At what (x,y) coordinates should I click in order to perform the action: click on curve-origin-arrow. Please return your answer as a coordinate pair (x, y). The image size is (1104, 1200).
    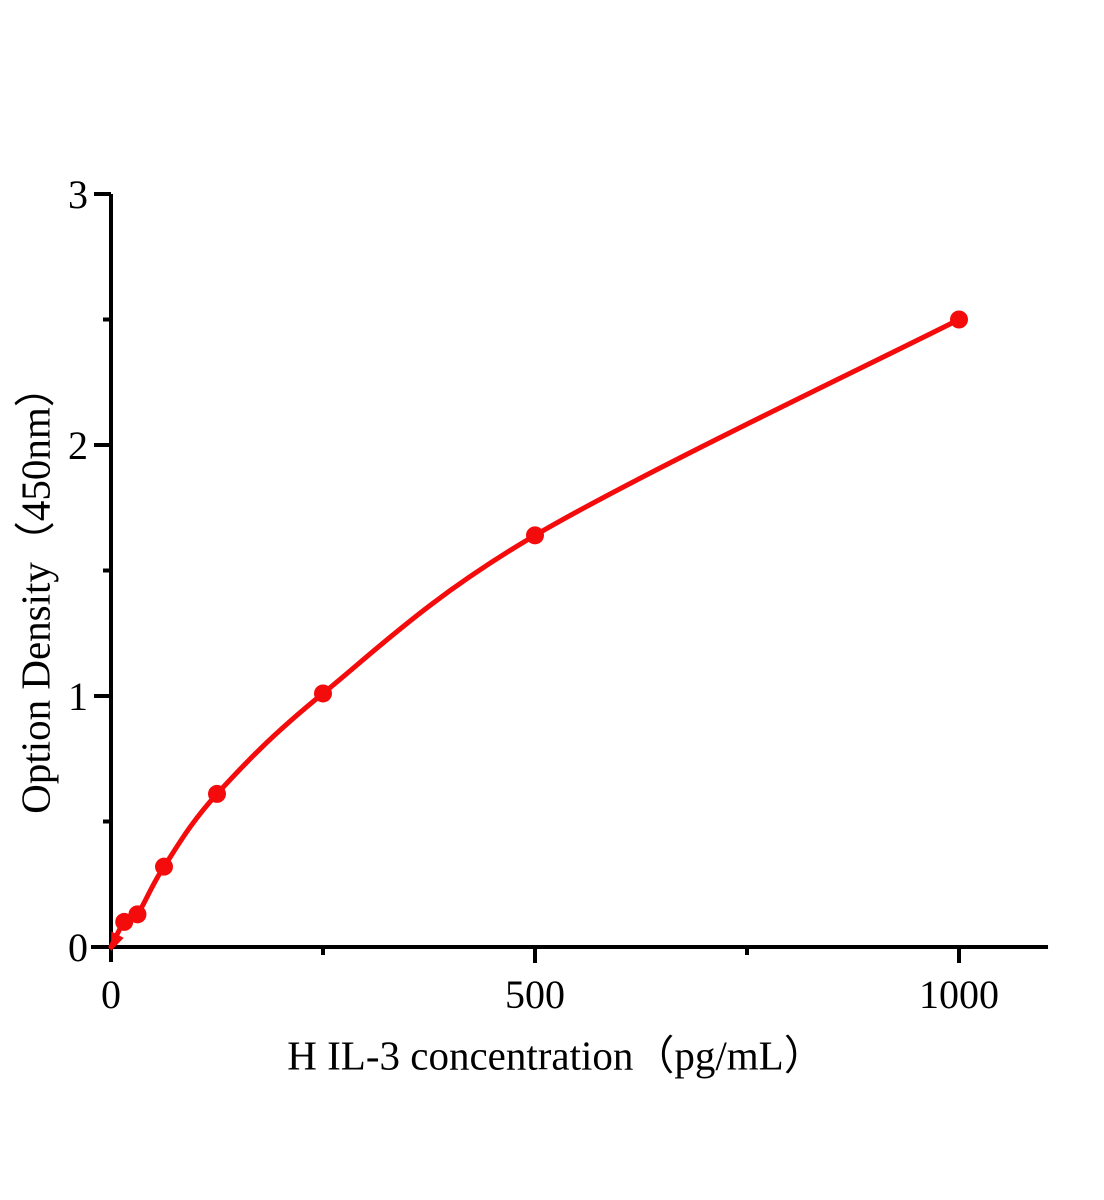
    Looking at the image, I should click on (117, 941).